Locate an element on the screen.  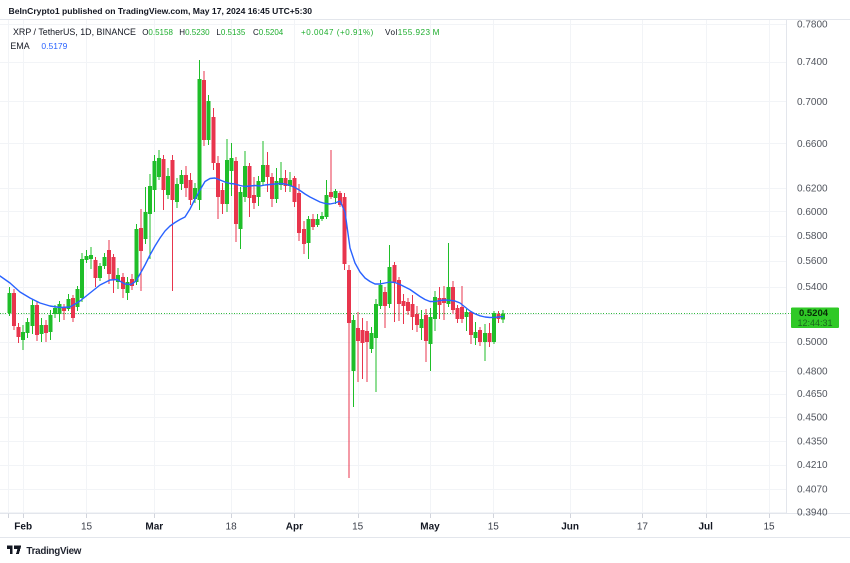
svg-text: 0.4800 is located at coordinates (812, 371).